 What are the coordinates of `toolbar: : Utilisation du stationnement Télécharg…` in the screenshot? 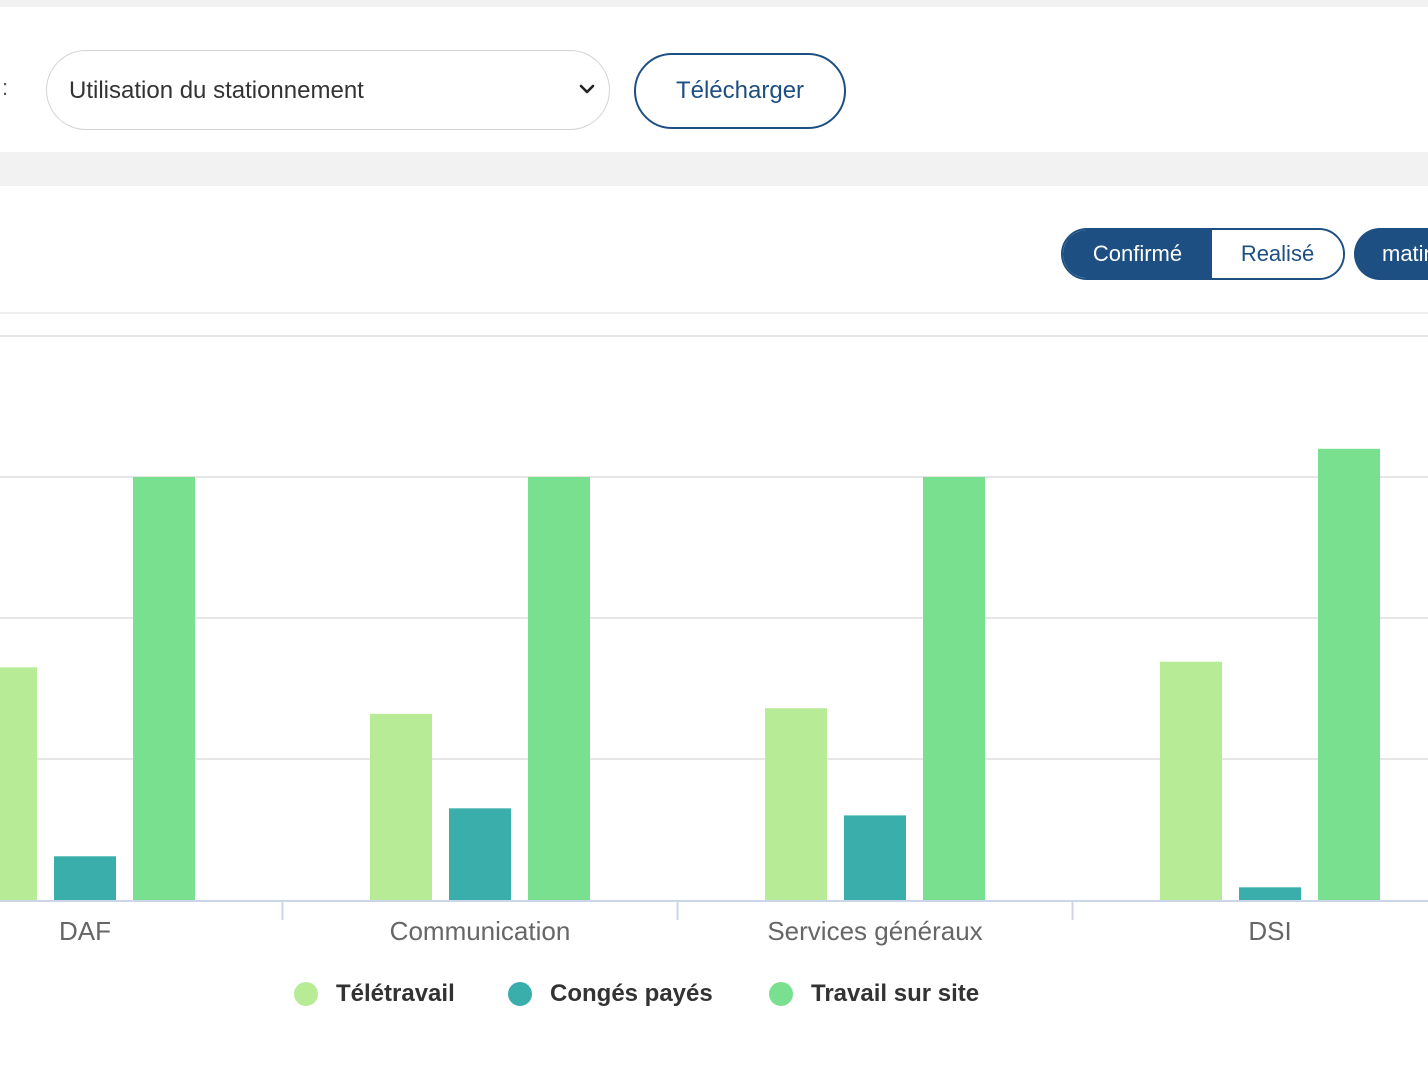 It's located at (714, 79).